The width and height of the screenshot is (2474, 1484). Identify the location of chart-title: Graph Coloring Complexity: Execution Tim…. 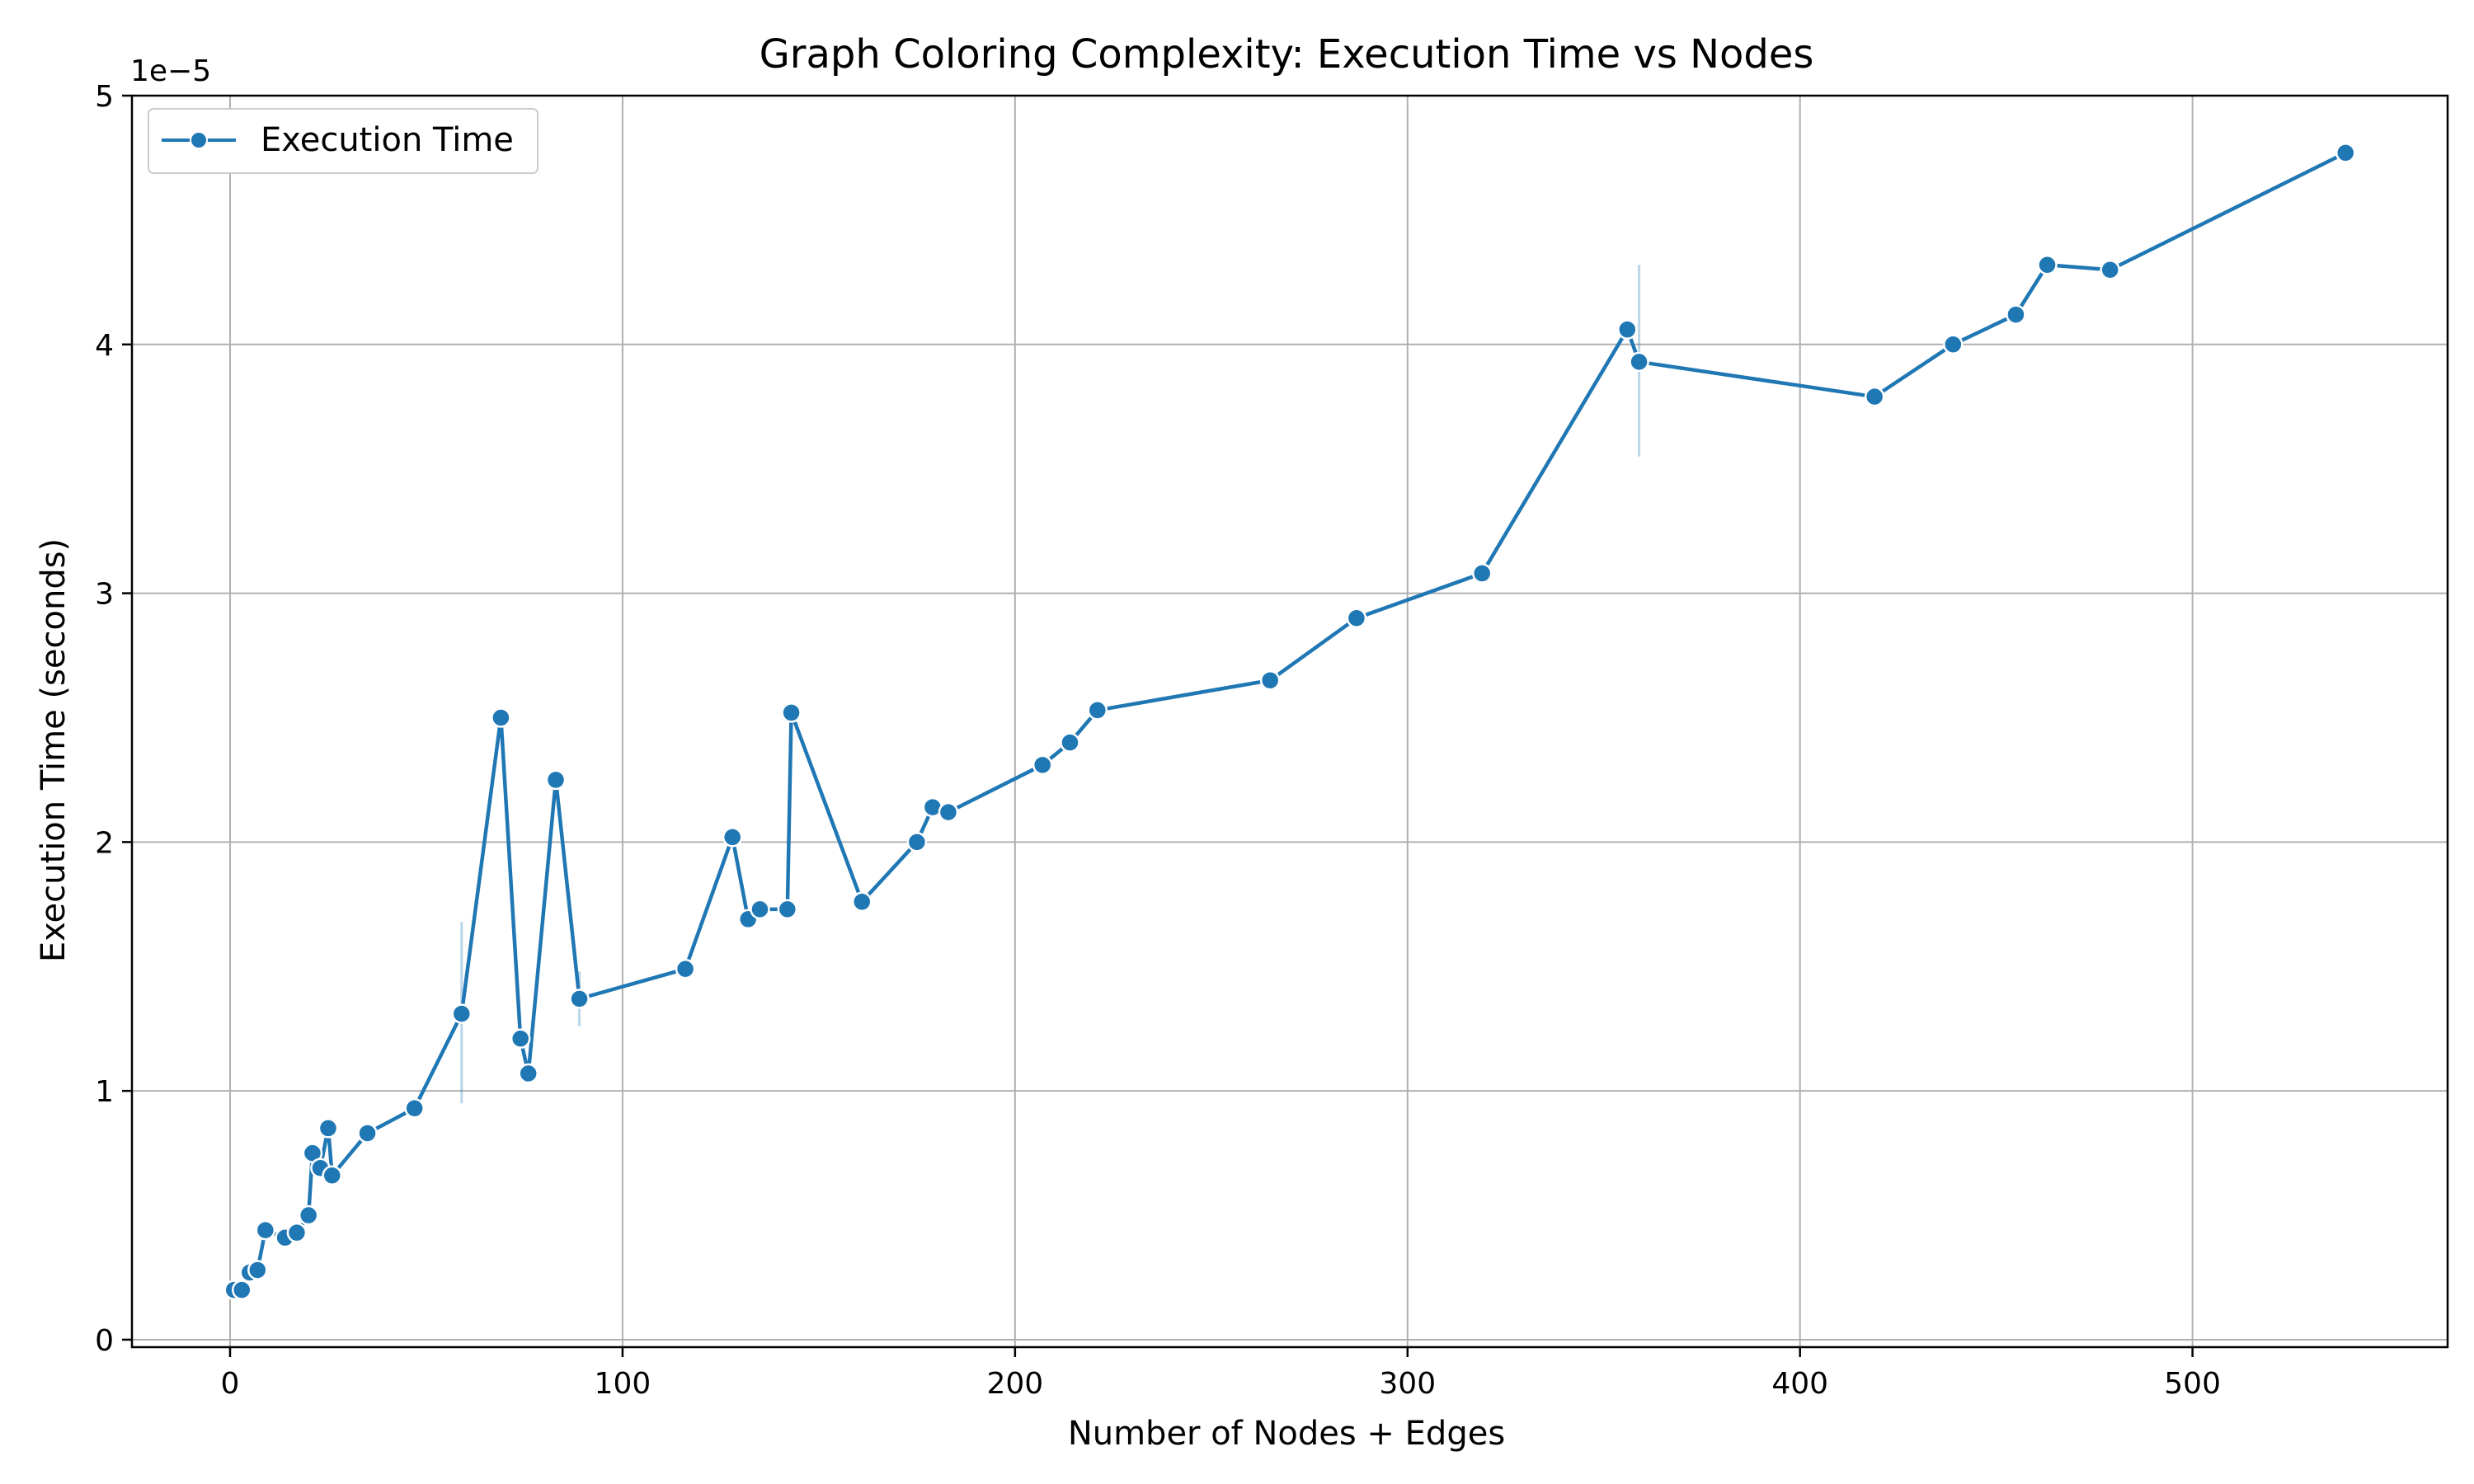
(1287, 54).